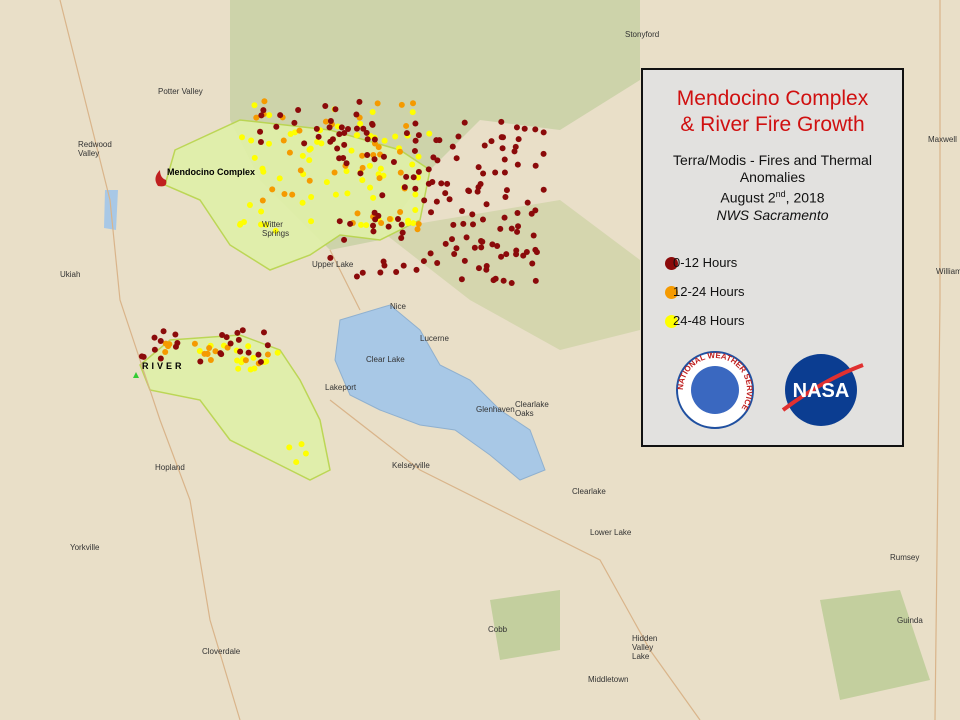 This screenshot has height=720, width=960. What do you see at coordinates (276, 229) in the screenshot?
I see `place-label: Witter Springs` at bounding box center [276, 229].